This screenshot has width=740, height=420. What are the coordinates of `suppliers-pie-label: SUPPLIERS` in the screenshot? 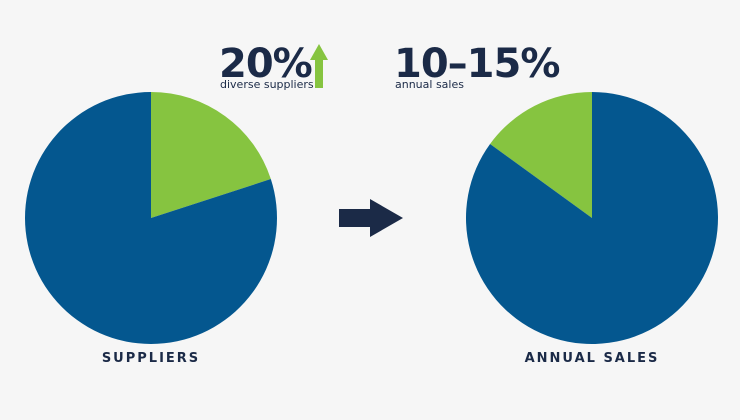 It's located at (151, 358).